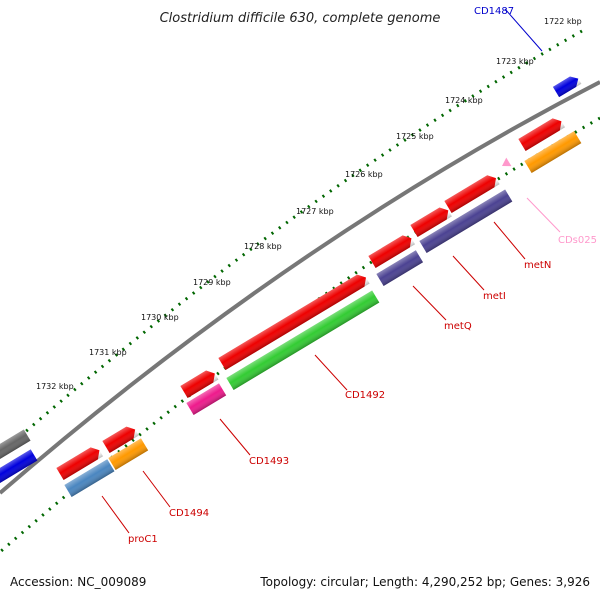 Image resolution: width=600 pixels, height=600 pixels. What do you see at coordinates (505, 164) in the screenshot?
I see `gene-cds025` at bounding box center [505, 164].